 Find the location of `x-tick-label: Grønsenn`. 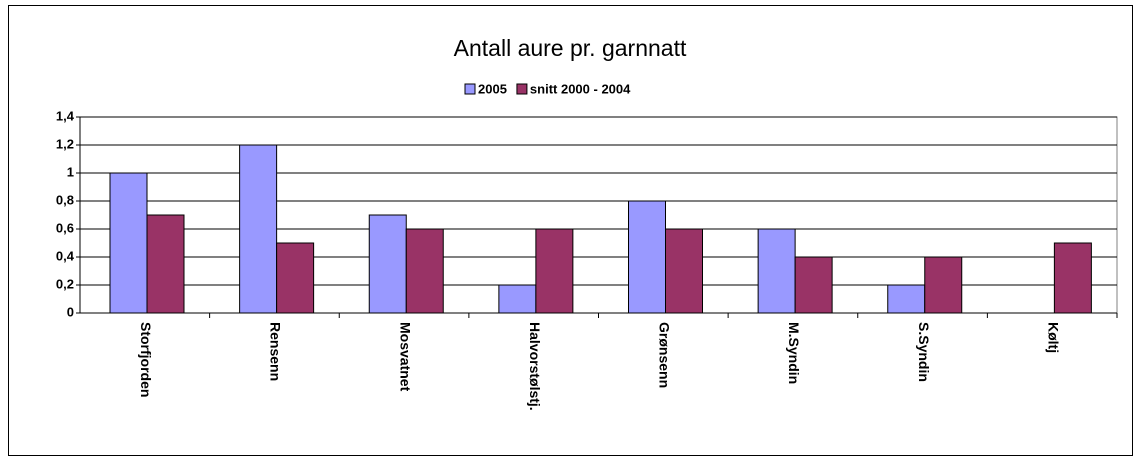

x-tick-label: Grønsenn is located at coordinates (665, 355).